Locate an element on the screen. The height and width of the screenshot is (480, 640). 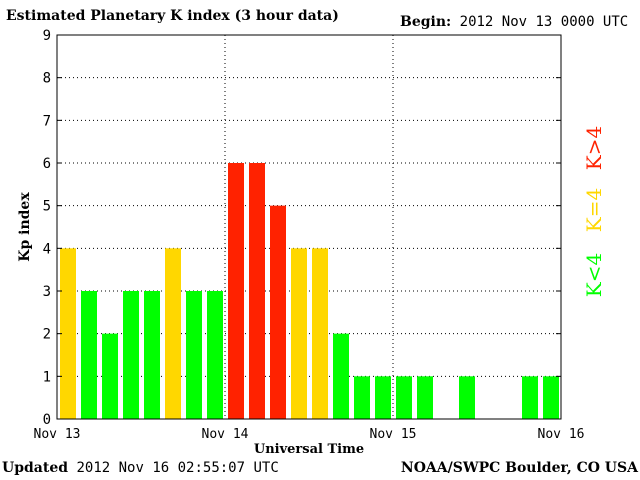
begin-label: Begin: is located at coordinates (426, 22).